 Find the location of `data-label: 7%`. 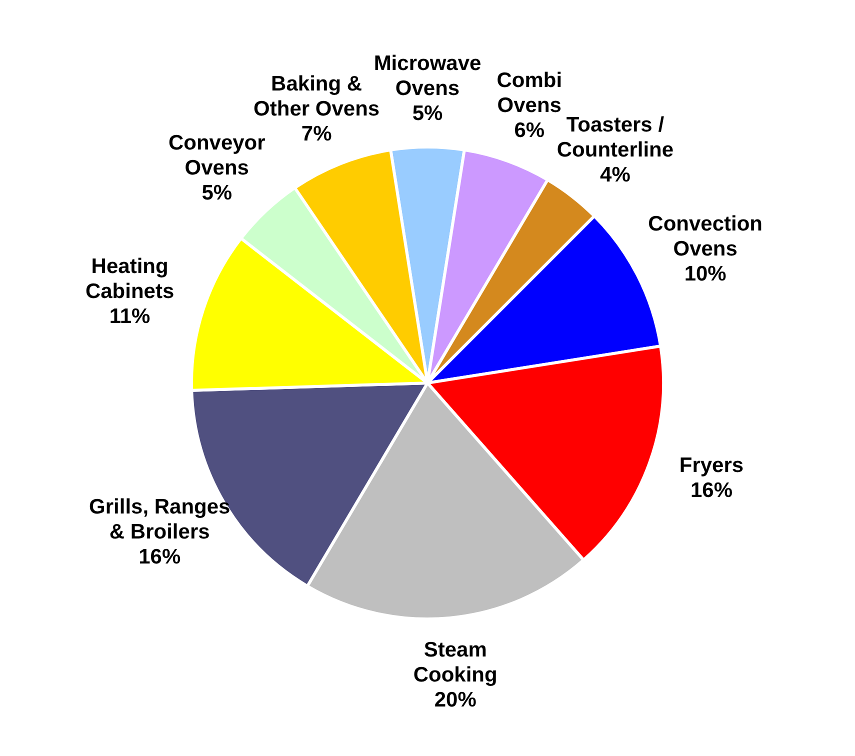

data-label: 7% is located at coordinates (316, 134).